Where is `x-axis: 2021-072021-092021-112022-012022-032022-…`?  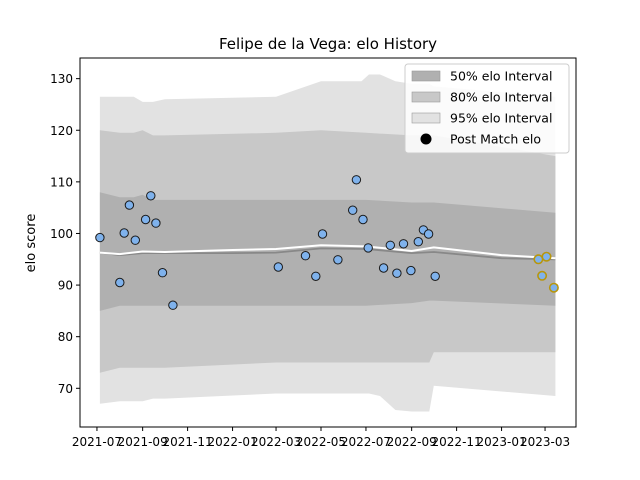 x-axis: 2021-072021-092021-112022-012022-032022-… is located at coordinates (321, 438).